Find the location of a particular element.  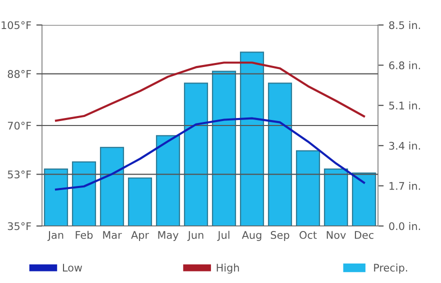

x-tick-label: Oct is located at coordinates (308, 235).